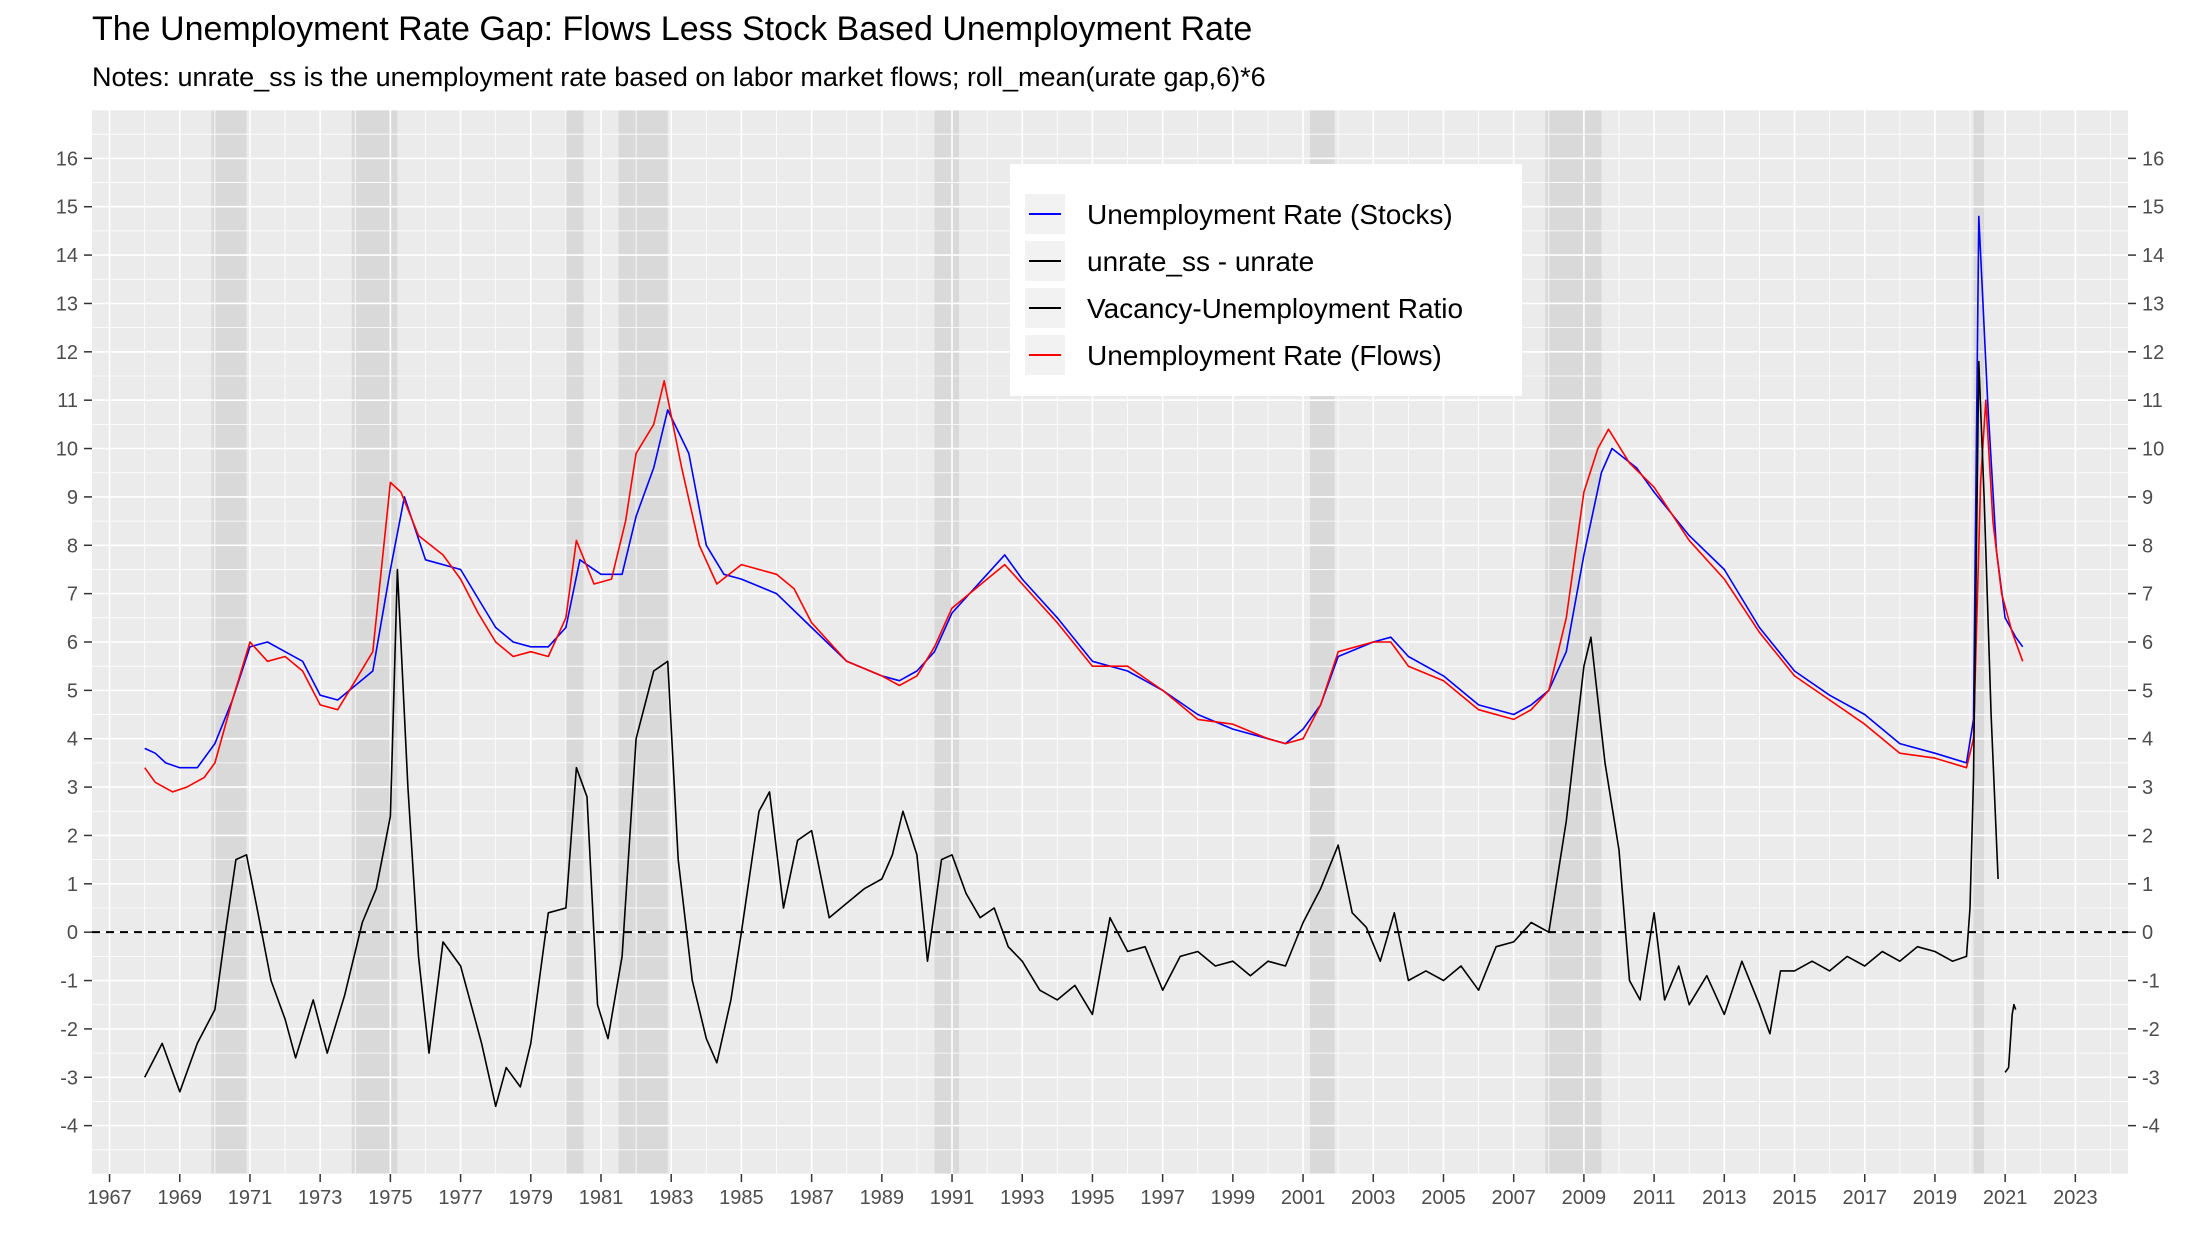 Image resolution: width=2208 pixels, height=1248 pixels. Describe the element at coordinates (2147, 643) in the screenshot. I see `y-tick-label-right: 6` at that location.